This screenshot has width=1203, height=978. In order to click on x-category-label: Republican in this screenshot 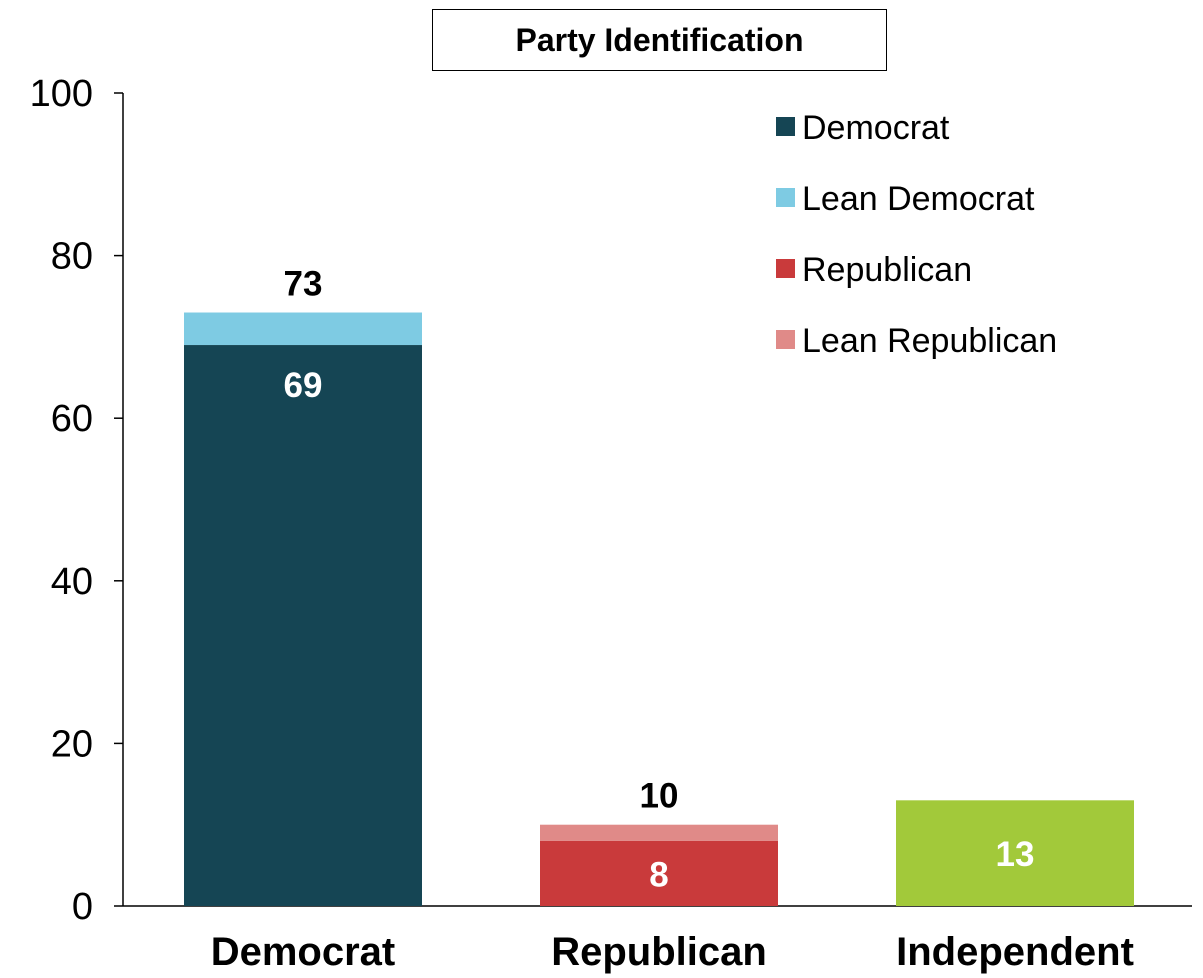, I will do `click(659, 952)`.